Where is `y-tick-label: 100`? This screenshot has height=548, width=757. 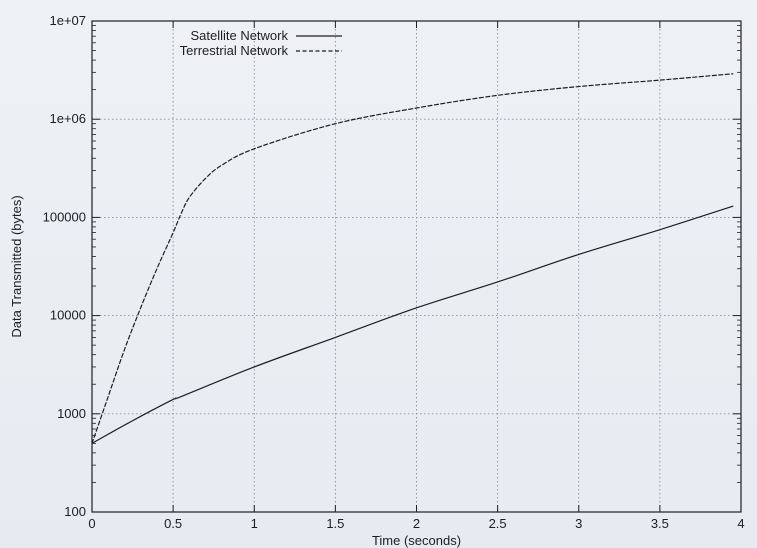
y-tick-label: 100 is located at coordinates (75, 511).